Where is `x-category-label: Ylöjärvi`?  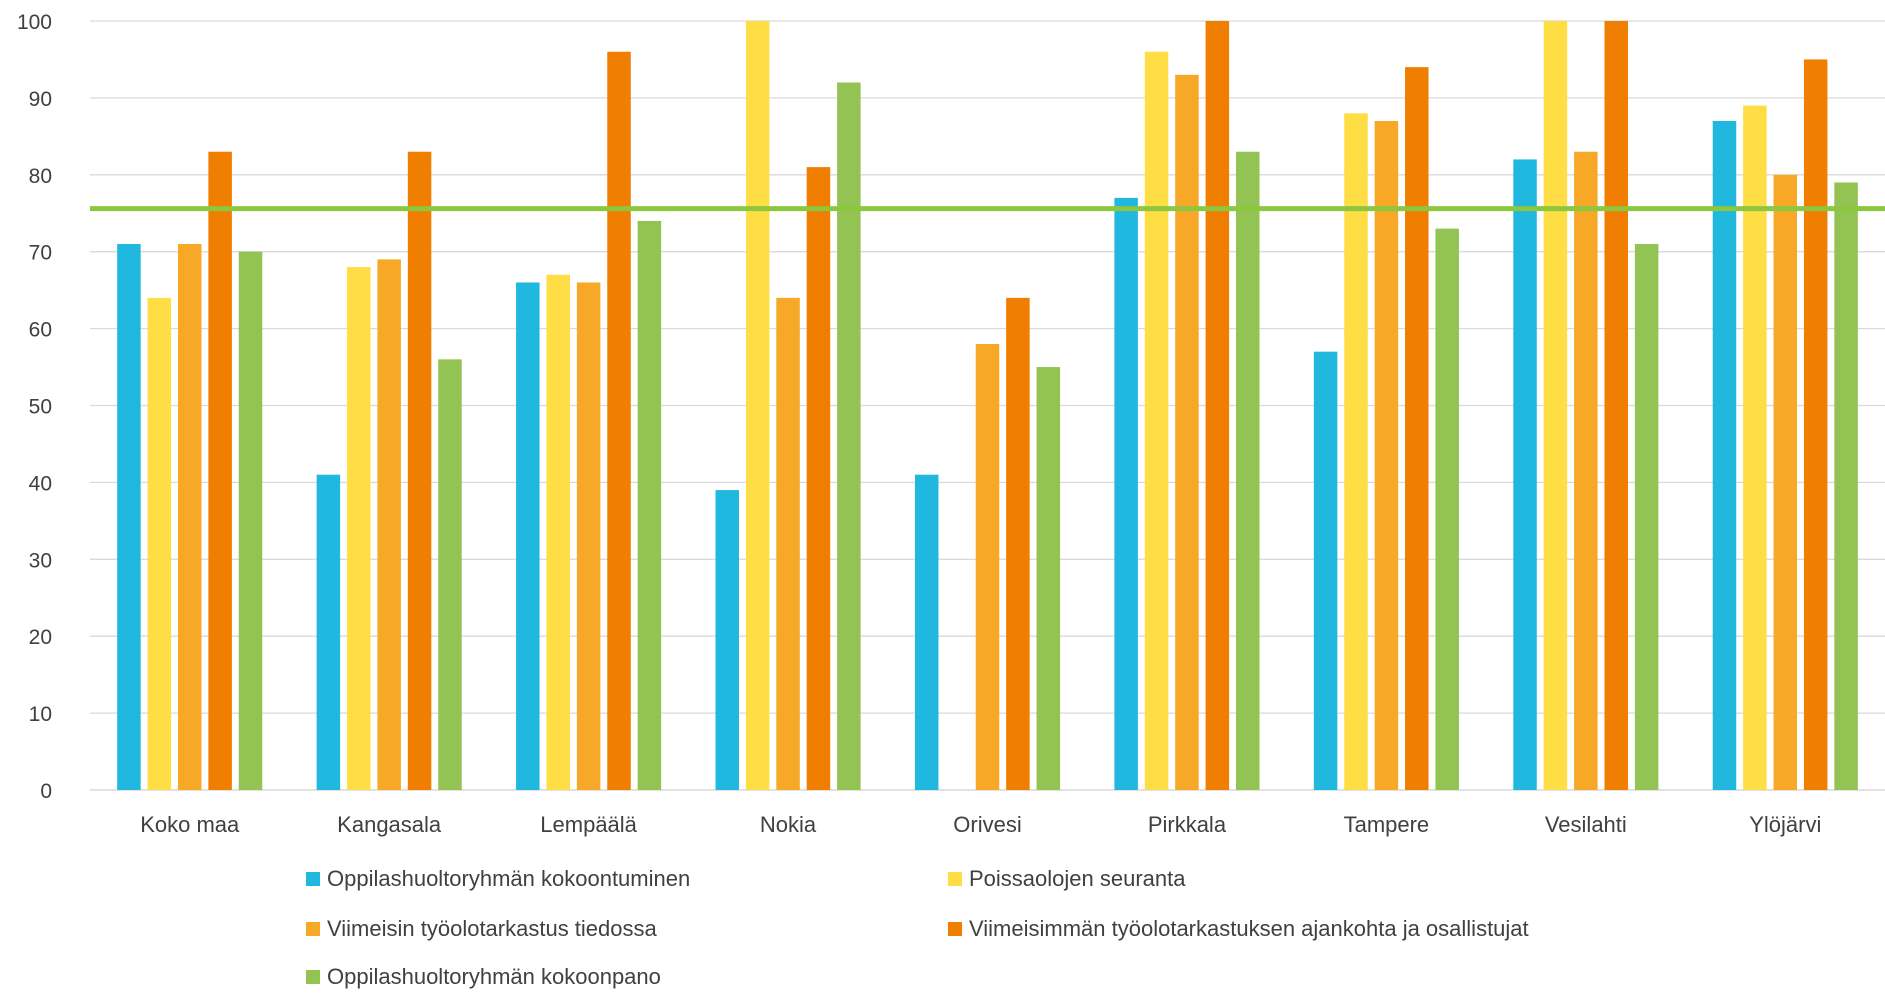
x-category-label: Ylöjärvi is located at coordinates (1785, 824).